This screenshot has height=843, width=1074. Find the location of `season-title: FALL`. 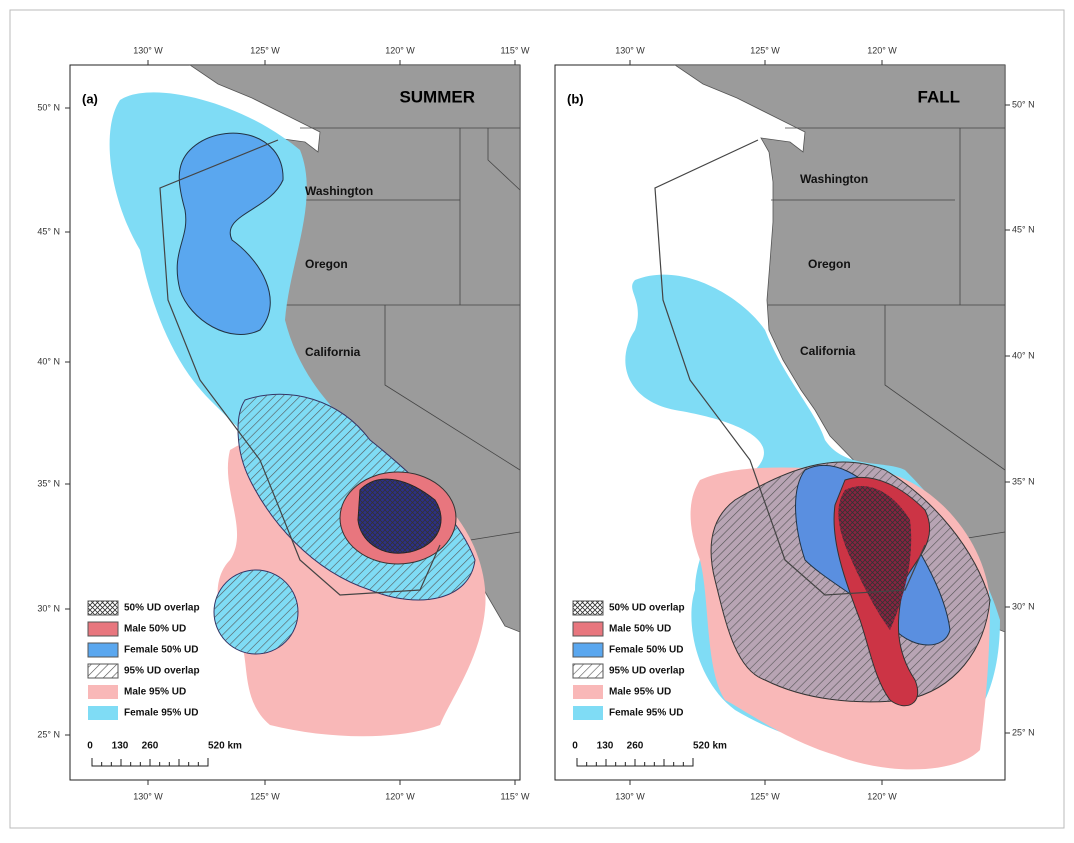

season-title: FALL is located at coordinates (939, 96).